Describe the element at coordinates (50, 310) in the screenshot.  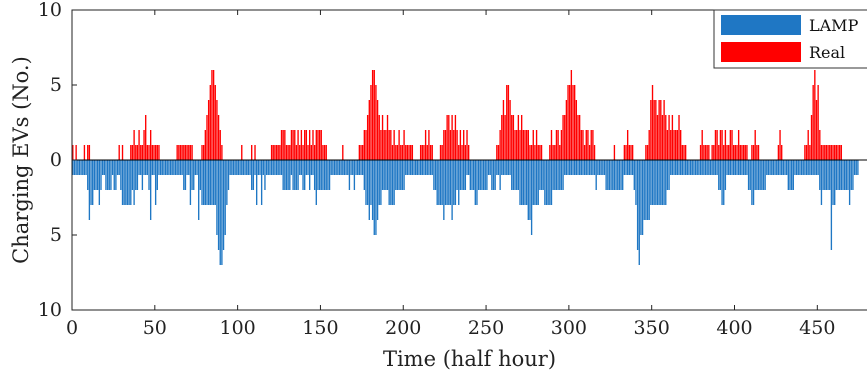
I see `y-tick-label: 10` at that location.